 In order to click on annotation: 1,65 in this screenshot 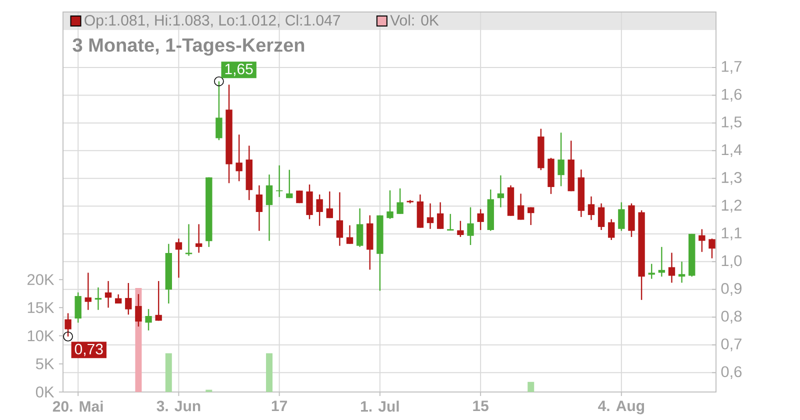, I will do `click(239, 70)`.